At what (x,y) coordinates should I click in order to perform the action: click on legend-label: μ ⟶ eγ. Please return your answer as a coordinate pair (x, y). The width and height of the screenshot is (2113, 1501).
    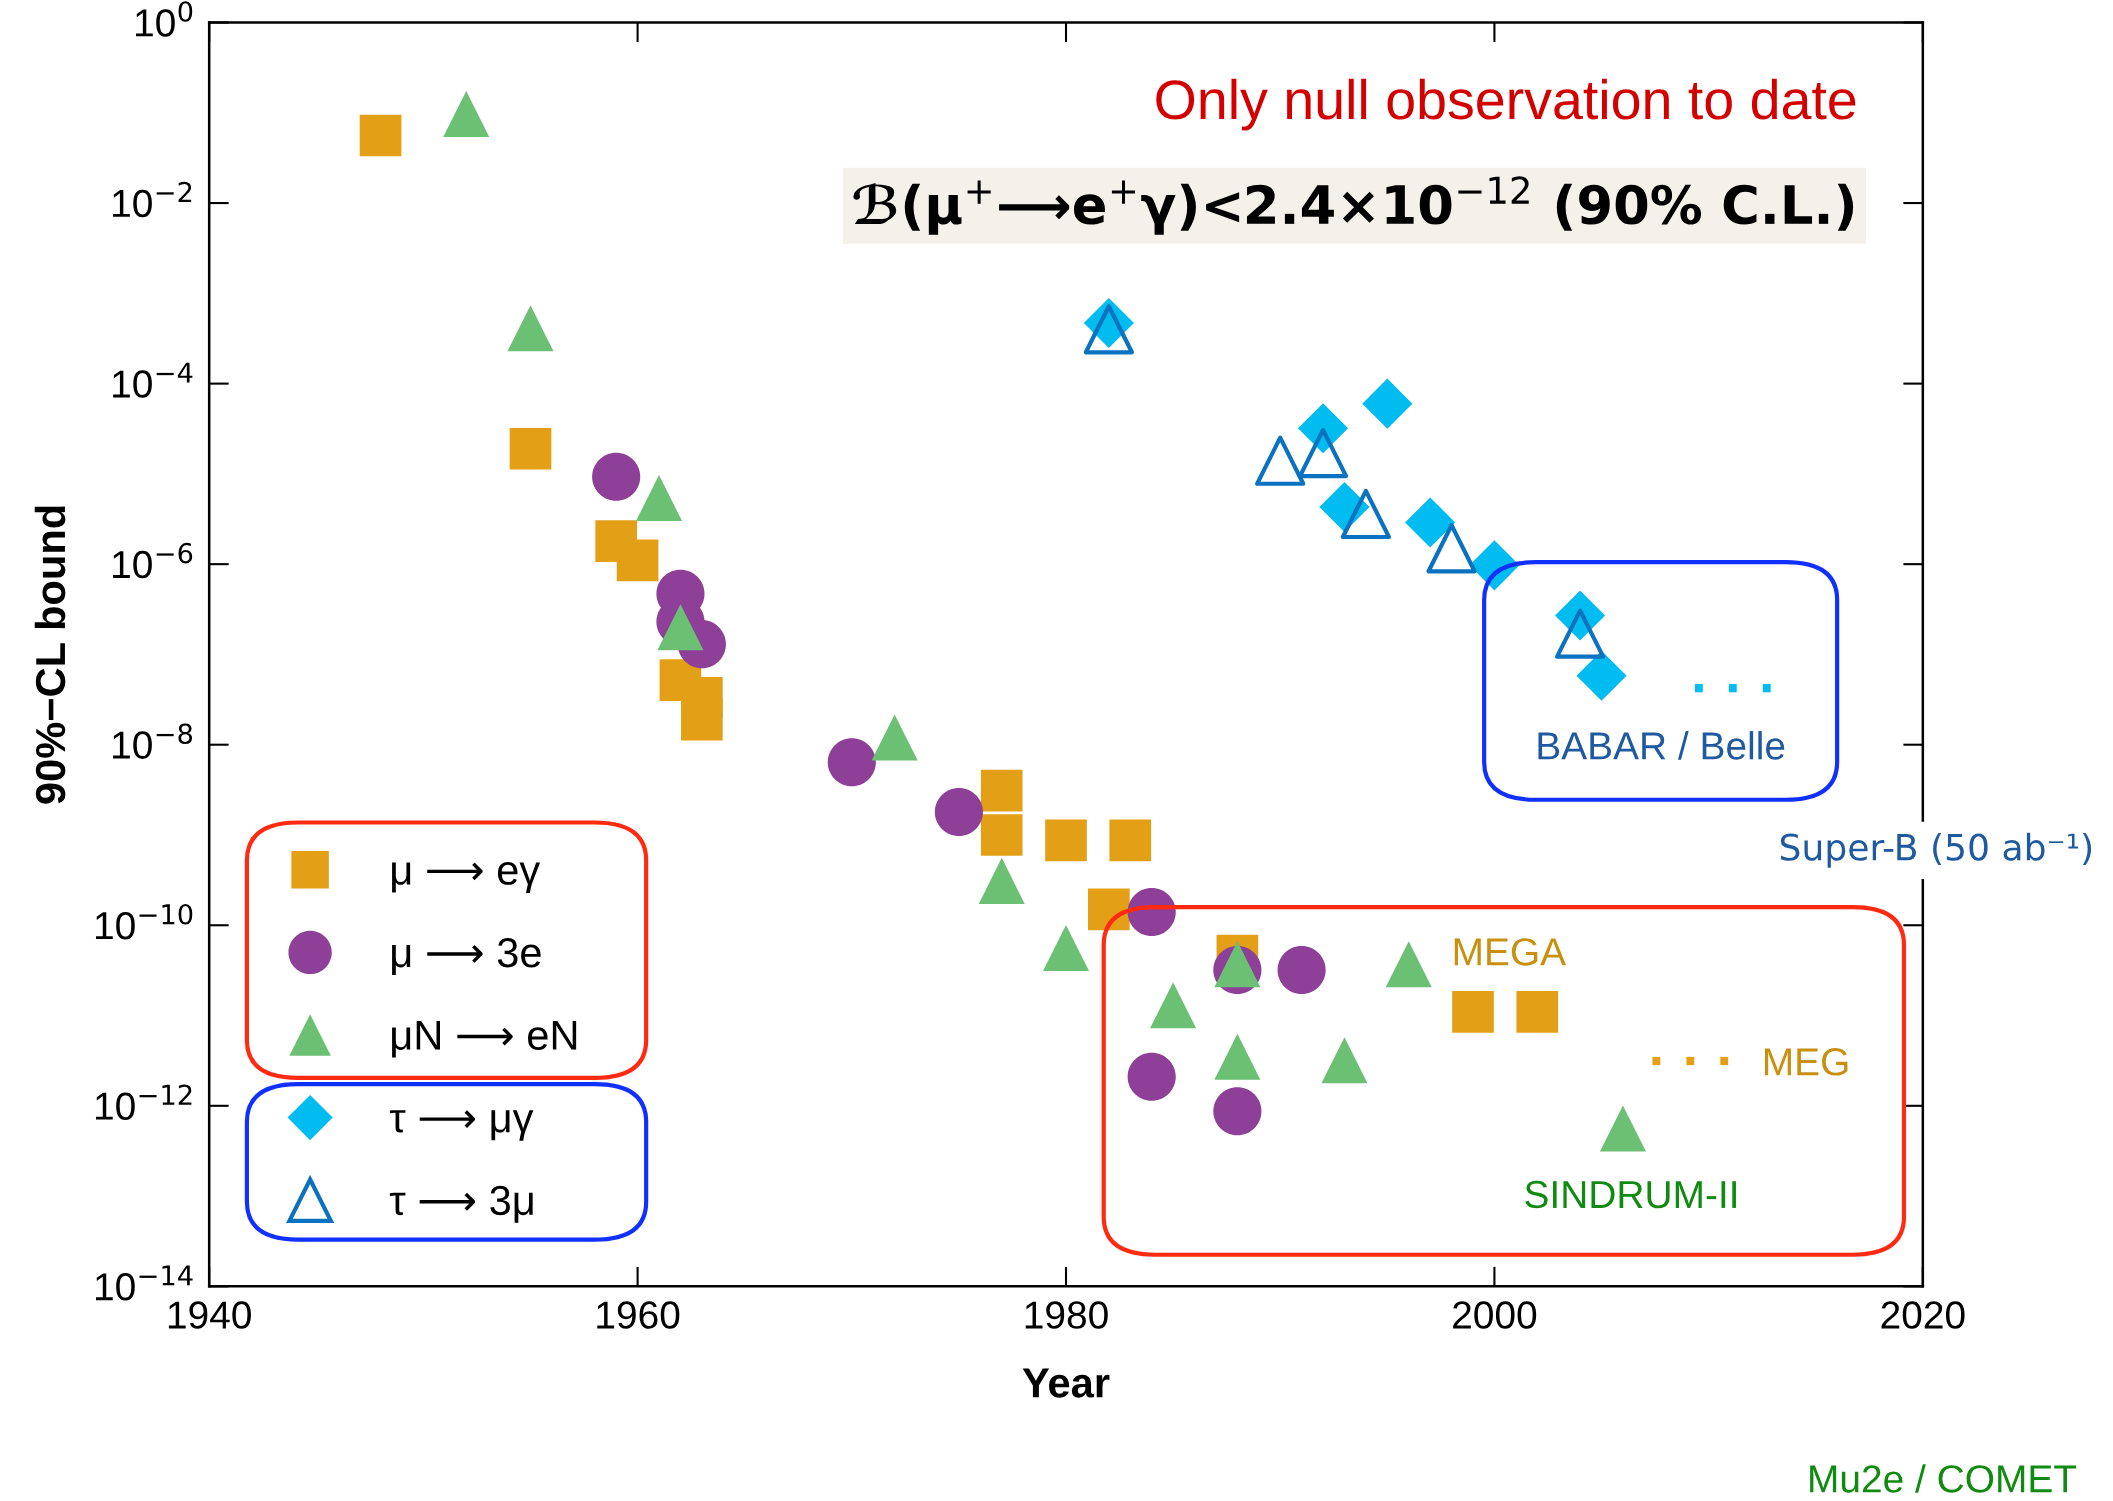
    Looking at the image, I should click on (466, 878).